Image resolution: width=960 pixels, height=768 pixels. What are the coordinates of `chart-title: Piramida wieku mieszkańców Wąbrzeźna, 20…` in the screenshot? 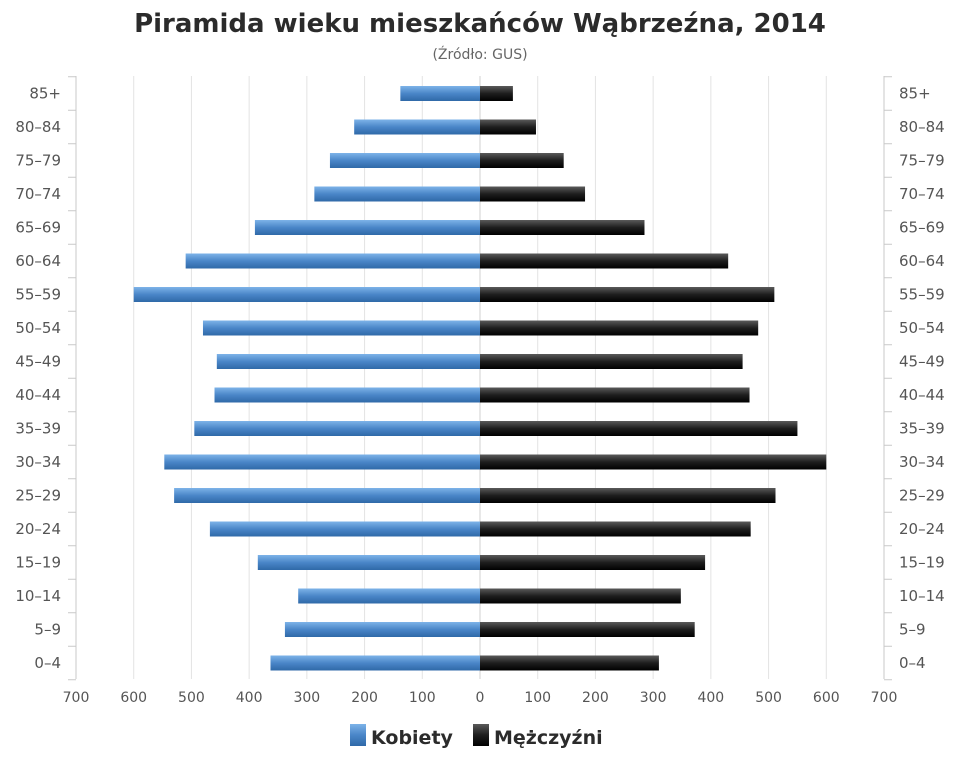 It's located at (480, 24).